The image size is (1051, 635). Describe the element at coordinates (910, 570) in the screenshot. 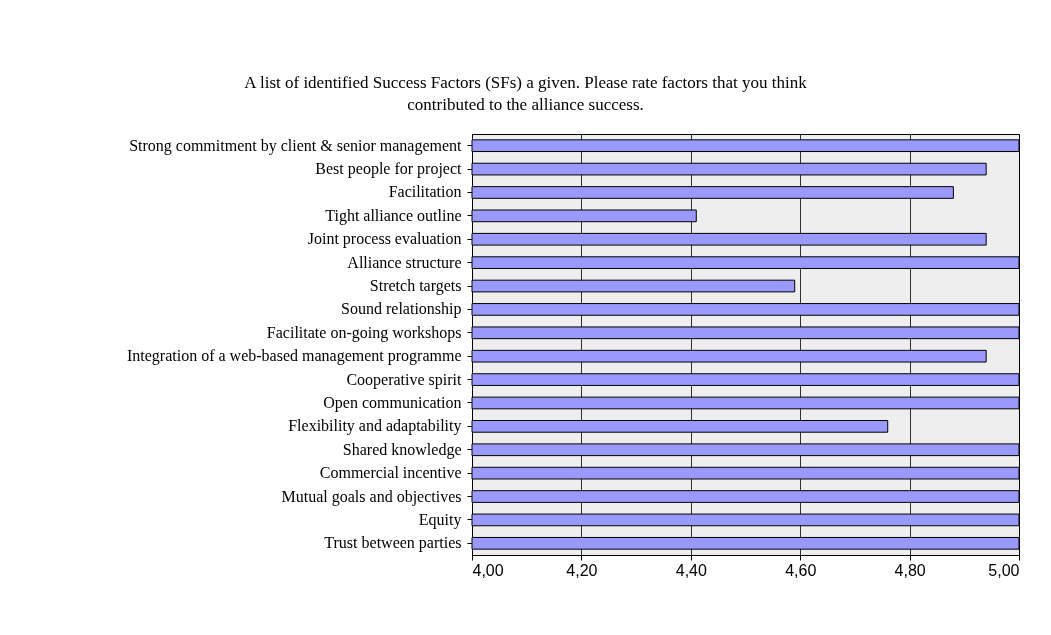

I see `x-tick-label: 4,80` at that location.